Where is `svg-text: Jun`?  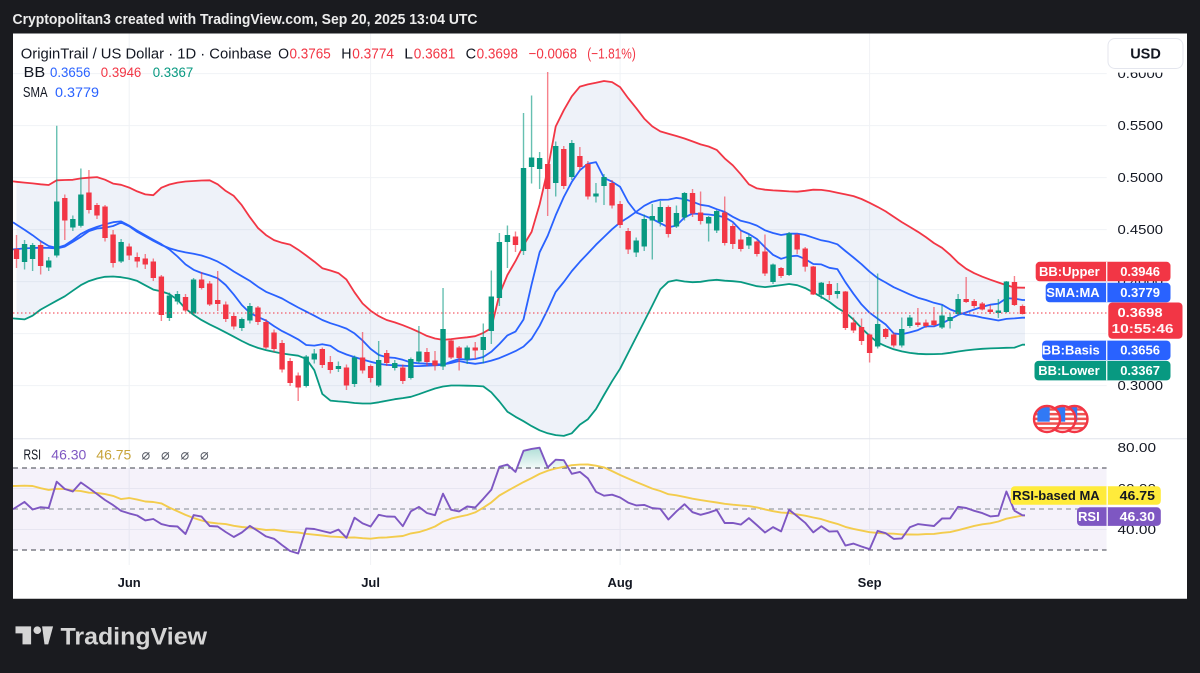
svg-text: Jun is located at coordinates (129, 582).